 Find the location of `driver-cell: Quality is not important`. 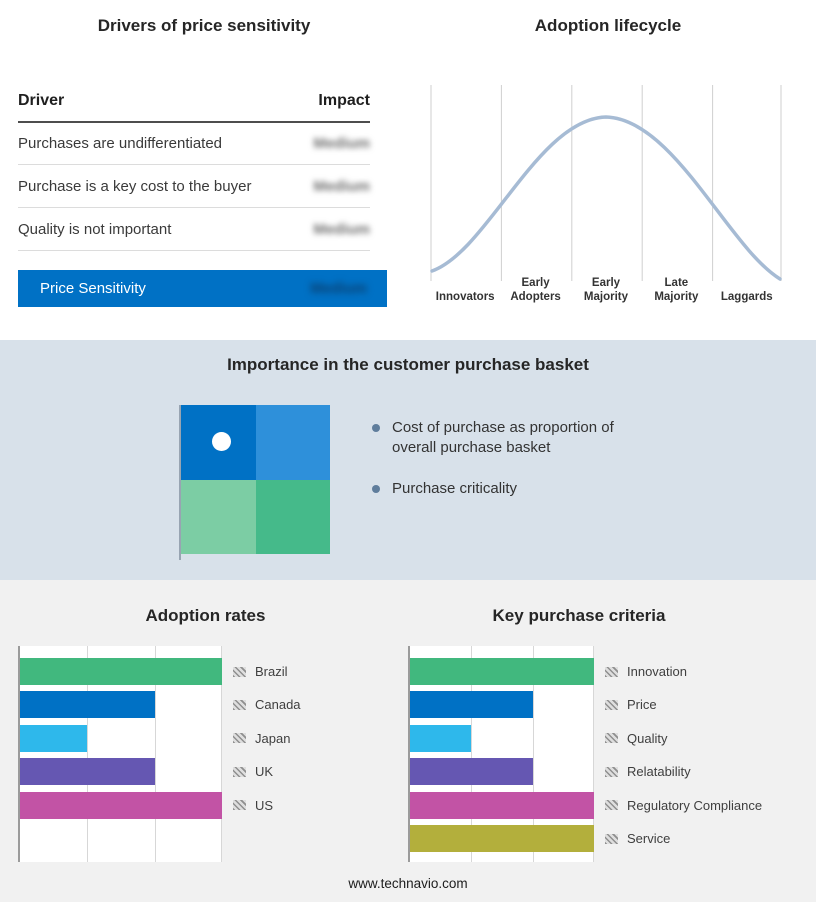

driver-cell: Quality is not important is located at coordinates (95, 229).